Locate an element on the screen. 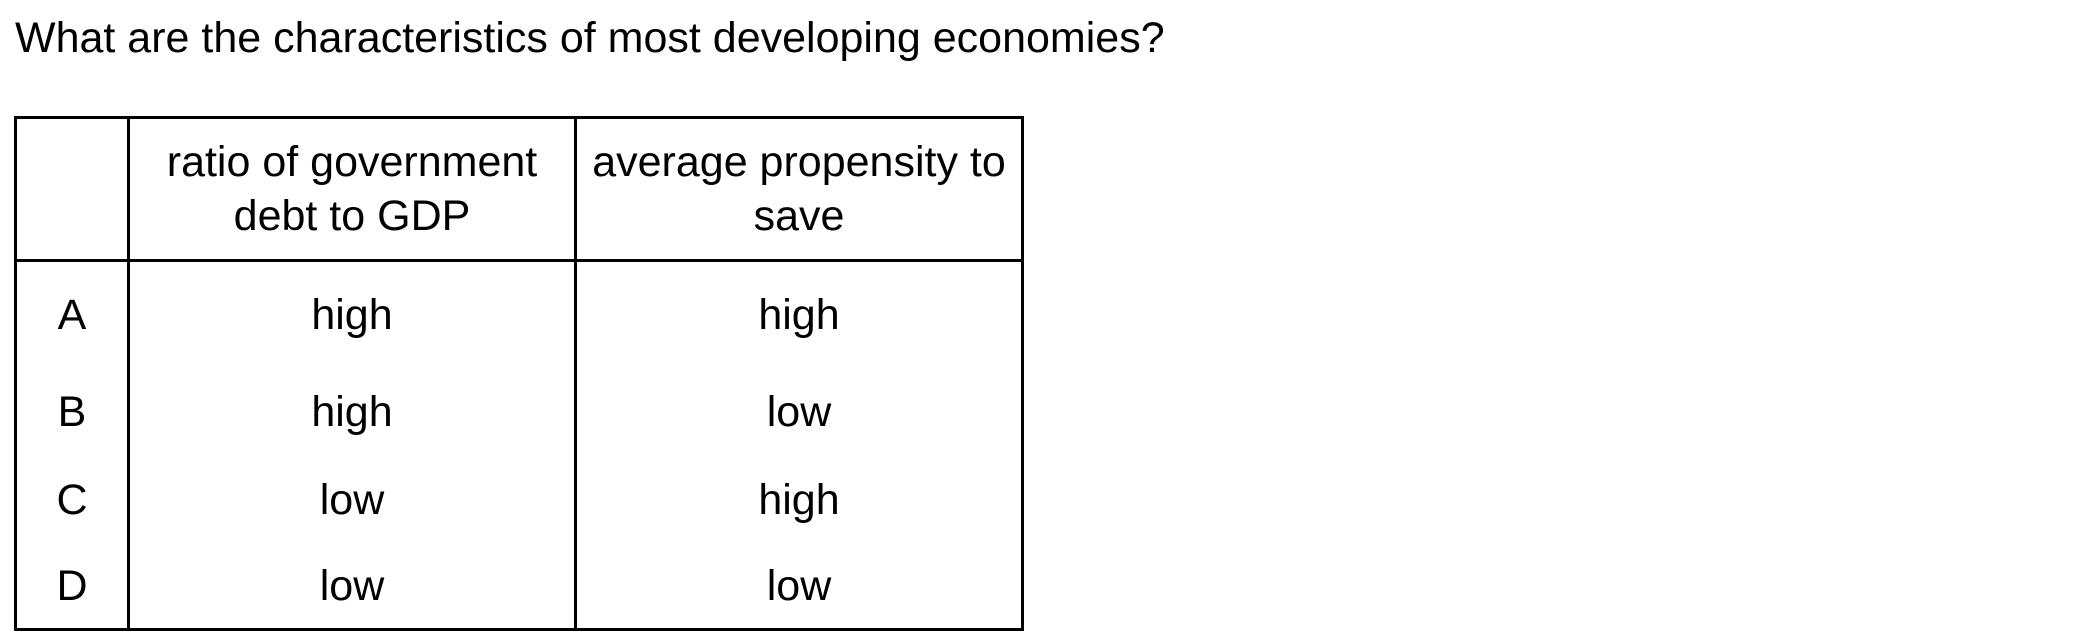  table-row: C low high is located at coordinates (519, 500).